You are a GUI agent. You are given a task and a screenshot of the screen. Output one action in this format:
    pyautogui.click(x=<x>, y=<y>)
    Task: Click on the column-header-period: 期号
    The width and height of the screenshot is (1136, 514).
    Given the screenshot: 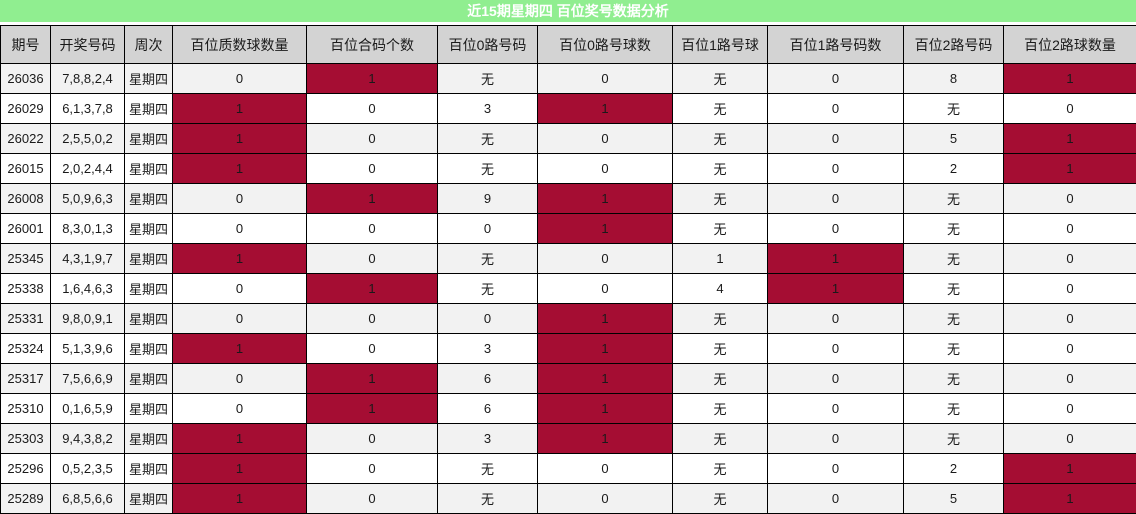 What is the action you would take?
    pyautogui.click(x=25, y=44)
    